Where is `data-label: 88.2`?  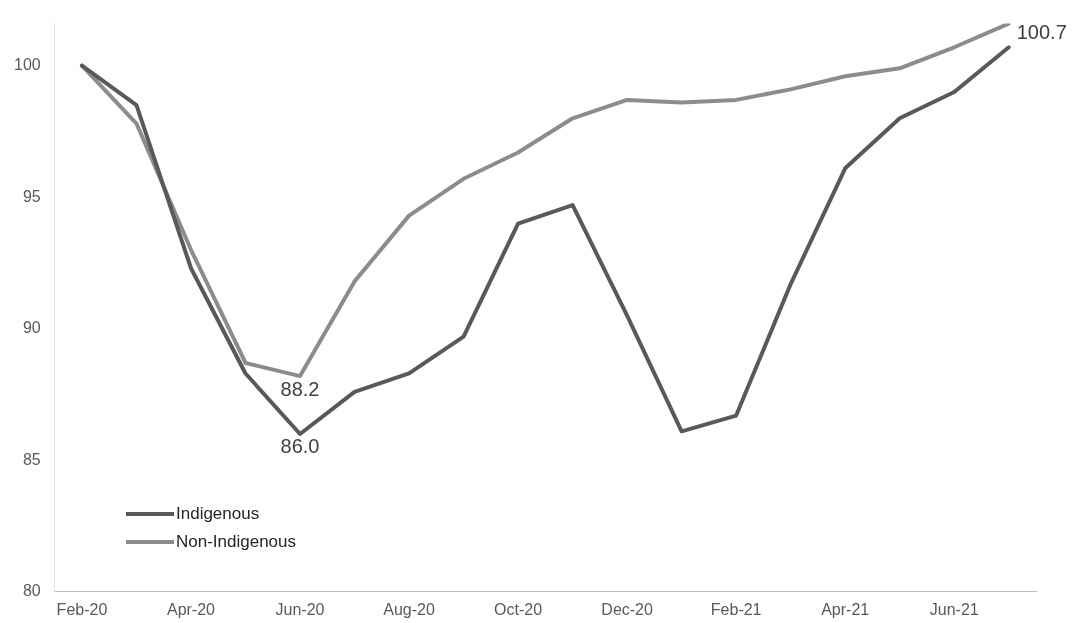
data-label: 88.2 is located at coordinates (300, 388).